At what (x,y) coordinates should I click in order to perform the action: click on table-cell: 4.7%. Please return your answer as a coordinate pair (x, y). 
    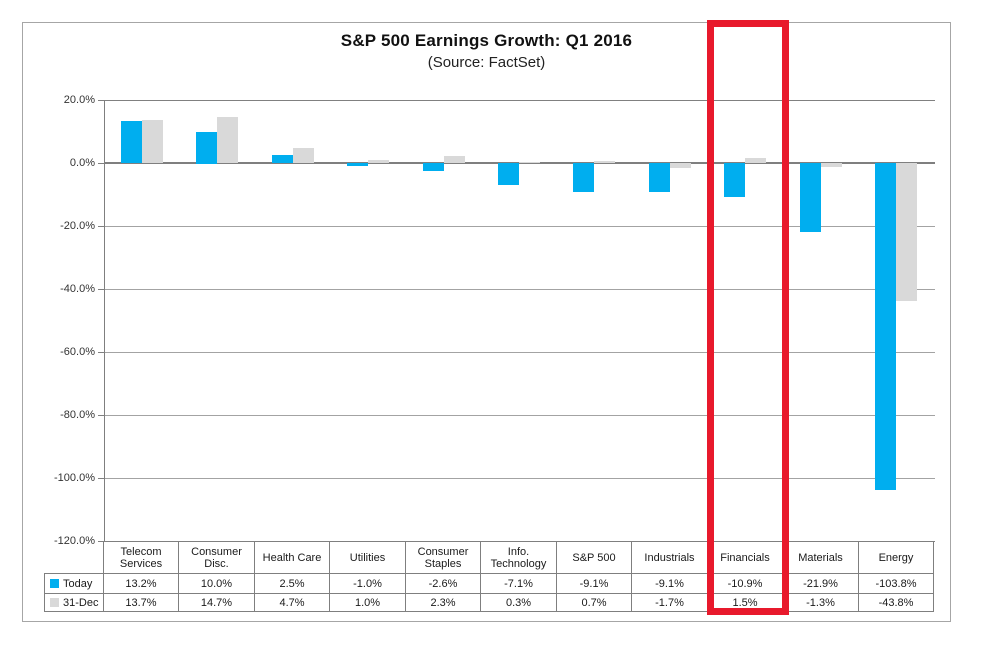
    Looking at the image, I should click on (292, 602).